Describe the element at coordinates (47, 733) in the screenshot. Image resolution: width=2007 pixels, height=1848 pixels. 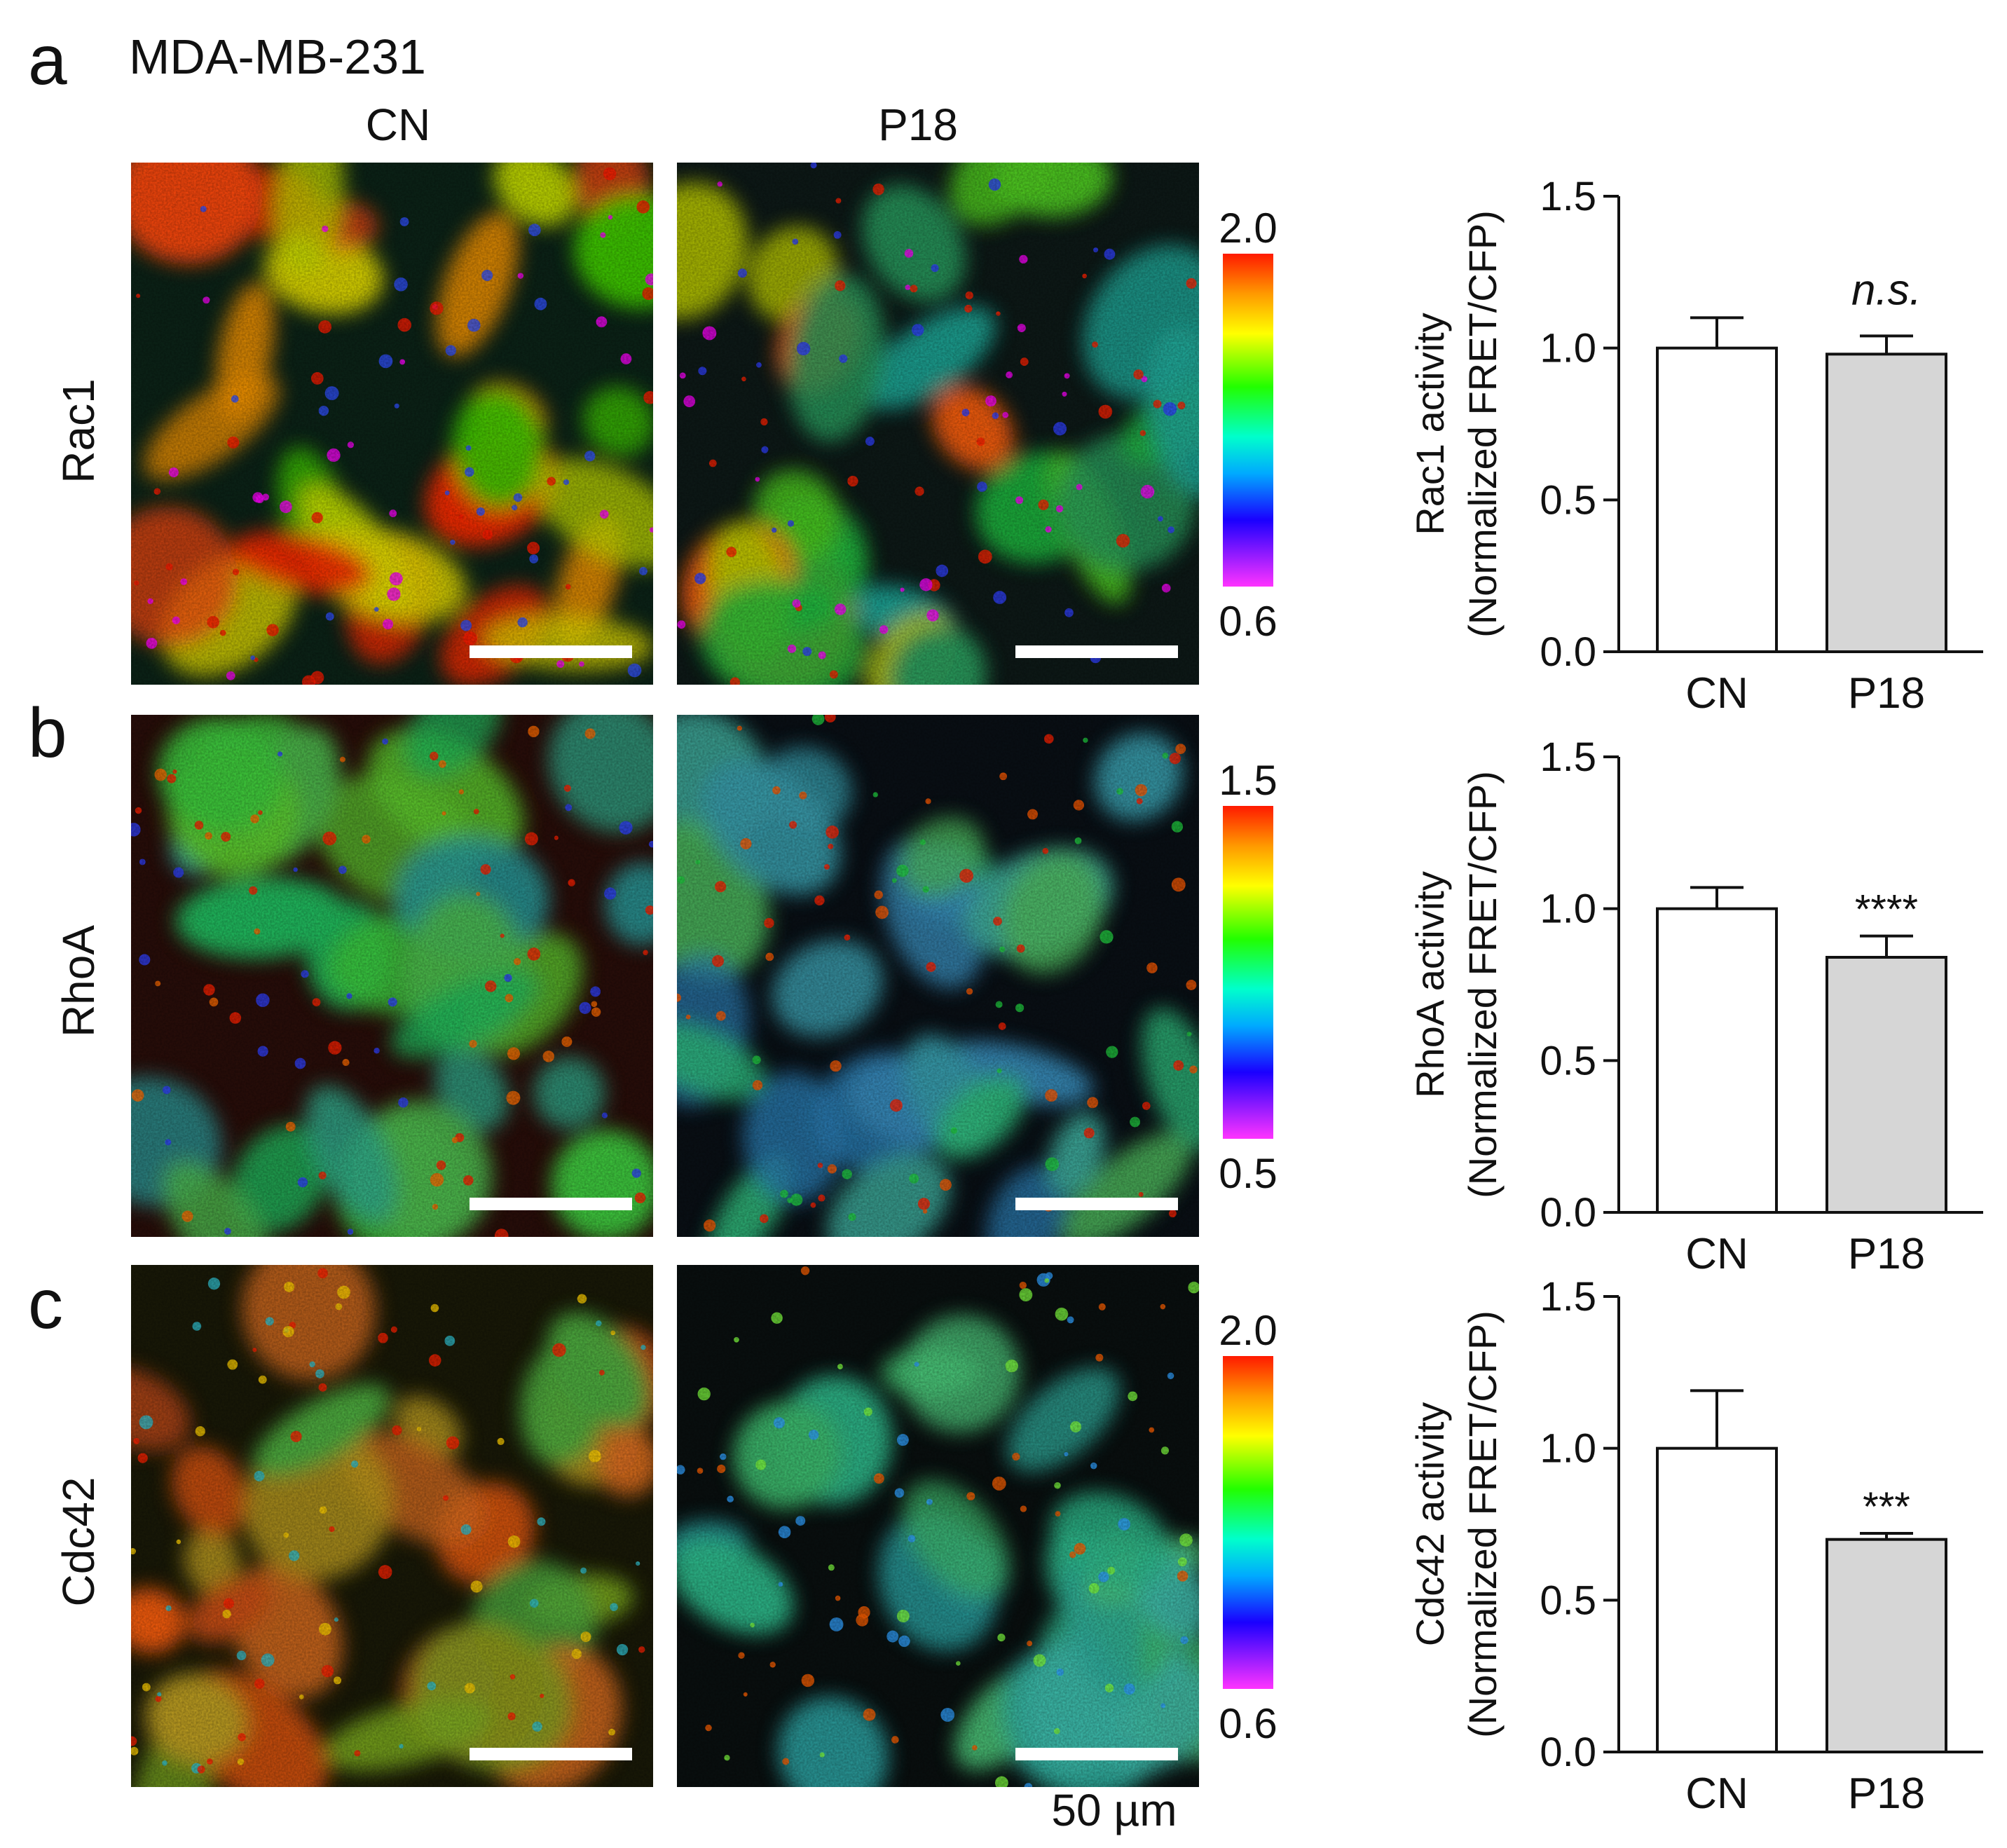
I see `panel-letter-b: b` at that location.